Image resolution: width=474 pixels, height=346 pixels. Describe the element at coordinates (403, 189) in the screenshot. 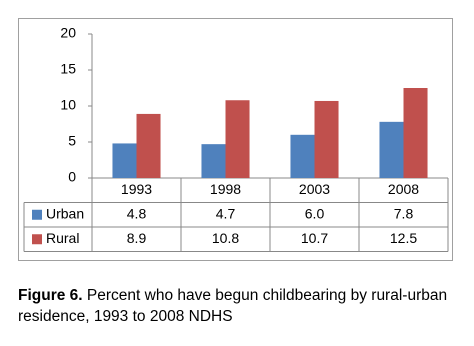

I see `x-tick-label: 2008` at that location.